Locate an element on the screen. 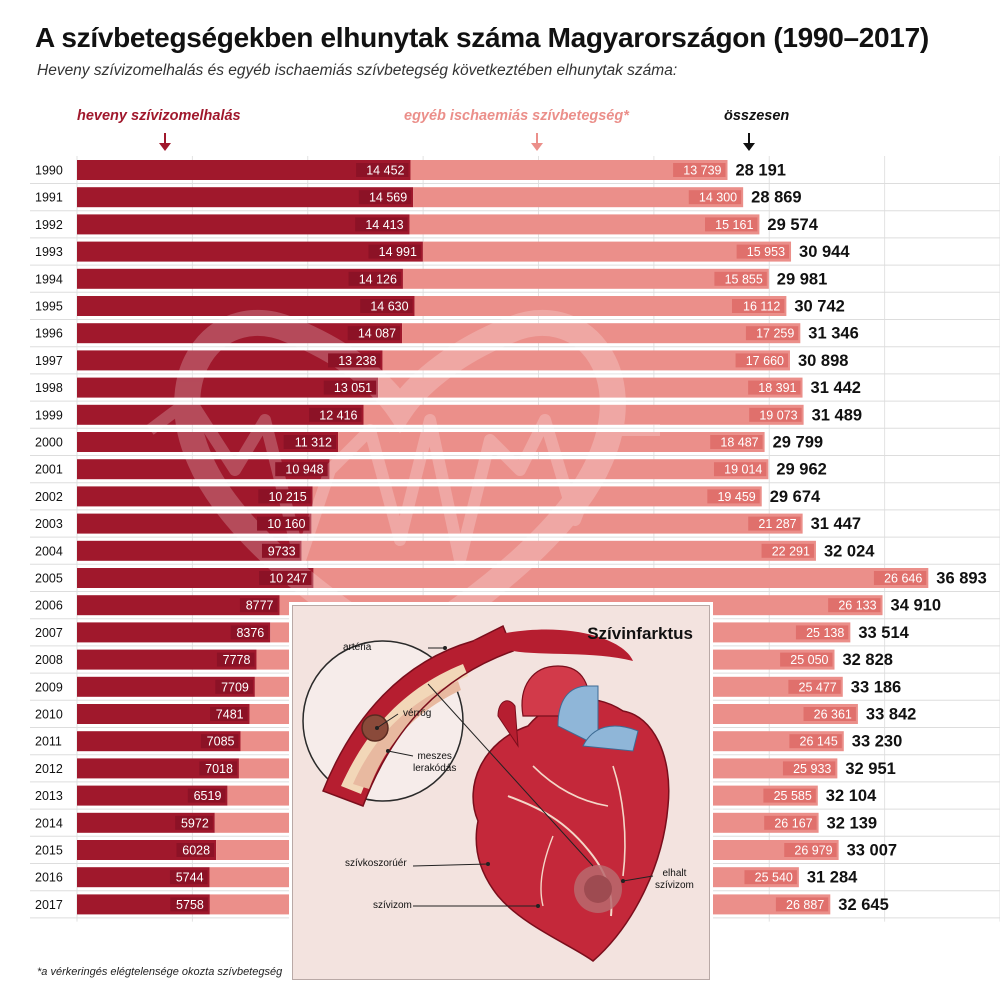 This screenshot has height=990, width=1000. label-heart-muscle: szívizom is located at coordinates (392, 905).